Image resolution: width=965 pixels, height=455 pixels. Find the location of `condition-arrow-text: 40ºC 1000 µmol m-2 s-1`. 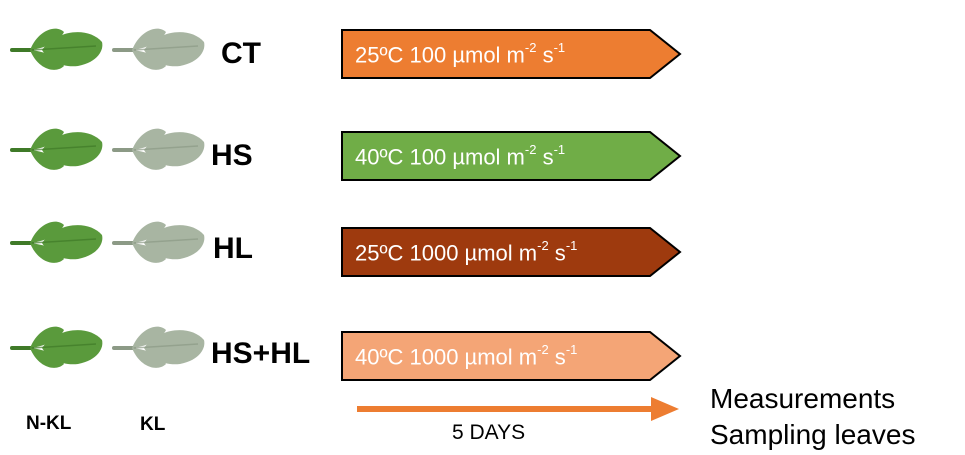

condition-arrow-text: 40ºC 1000 µmol m-2 s-1 is located at coordinates (466, 356).